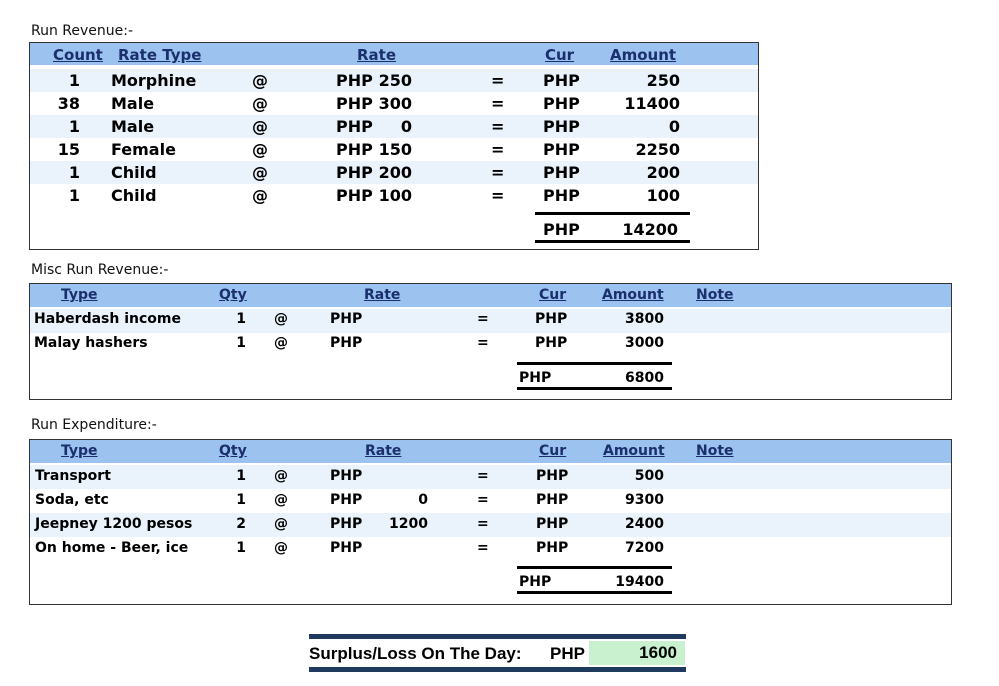  Describe the element at coordinates (423, 500) in the screenshot. I see `cell-rate: 0` at that location.